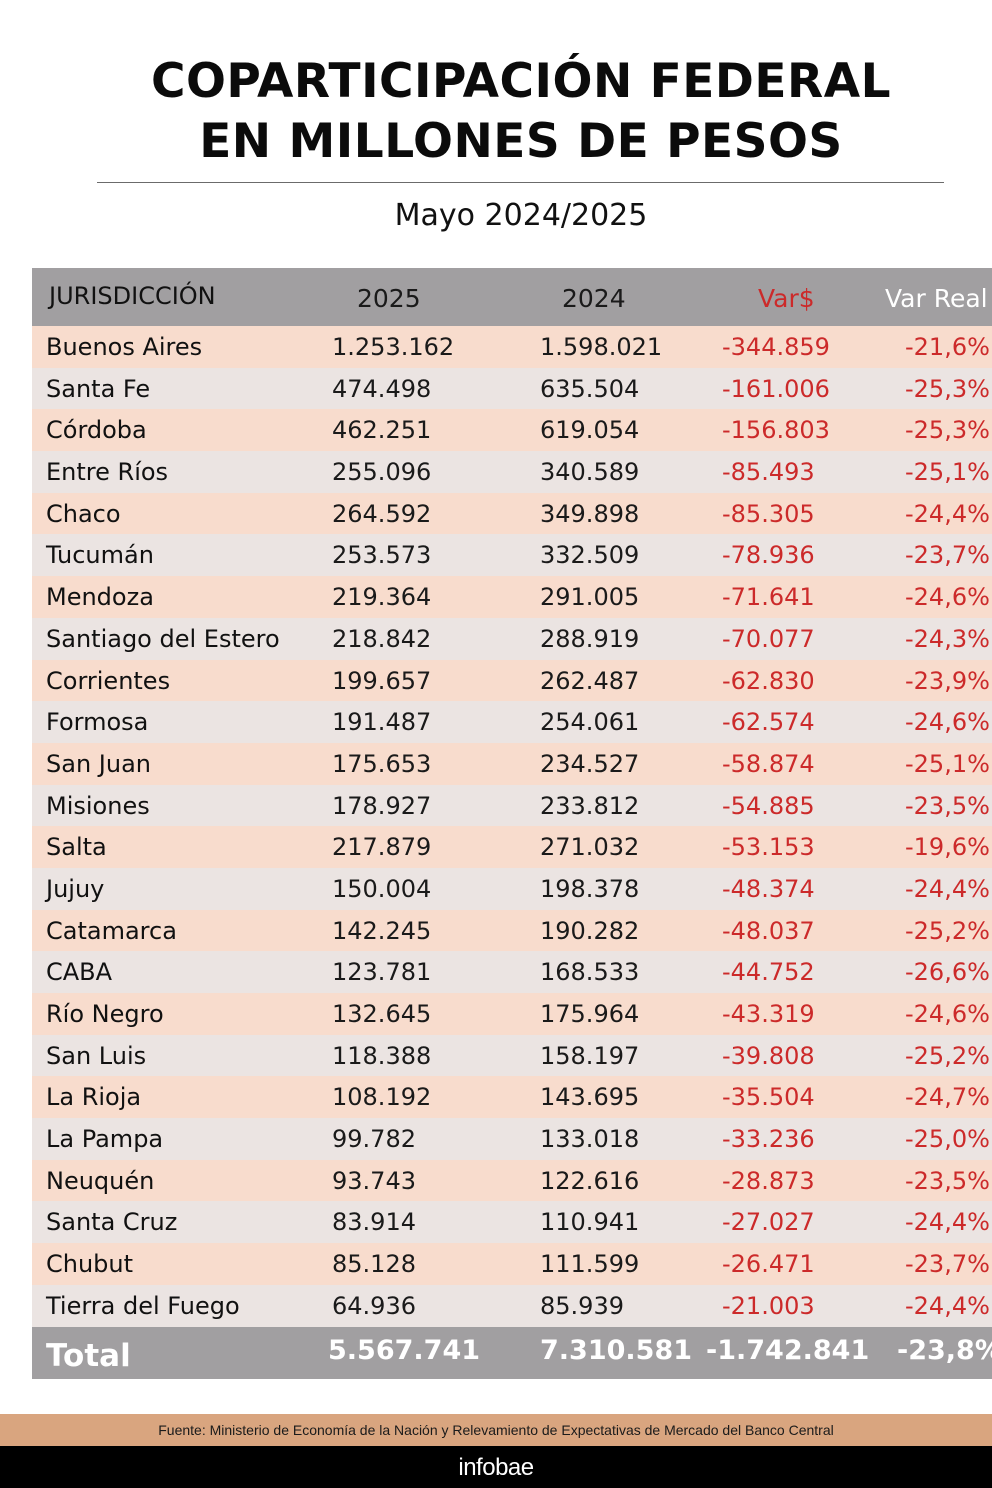  What do you see at coordinates (947, 972) in the screenshot?
I see `cell-var-real: -26,6%` at bounding box center [947, 972].